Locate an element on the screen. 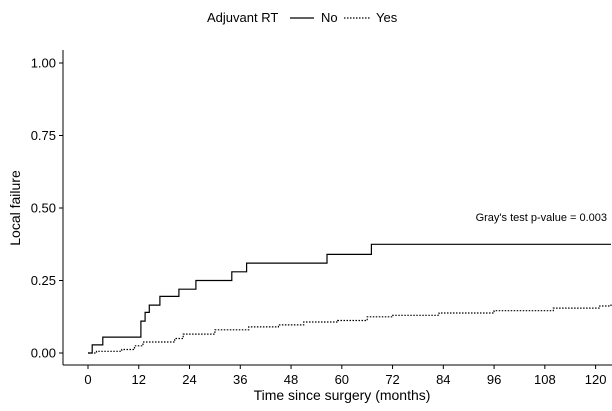  x-tick-label: 60 is located at coordinates (342, 379).